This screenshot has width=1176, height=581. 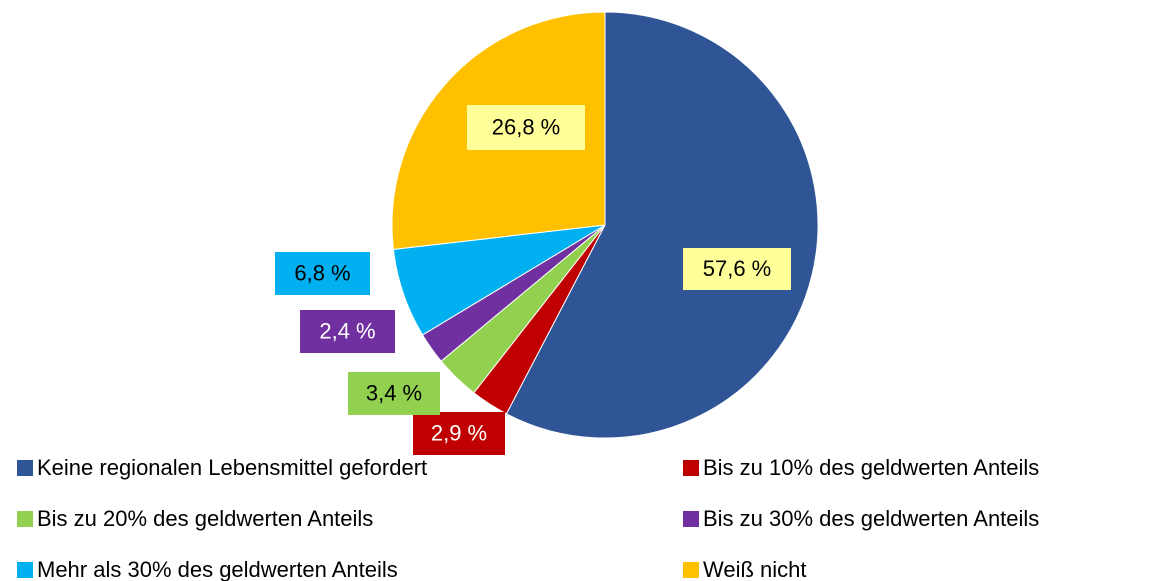 I want to click on data-label: 57,6 %, so click(x=737, y=268).